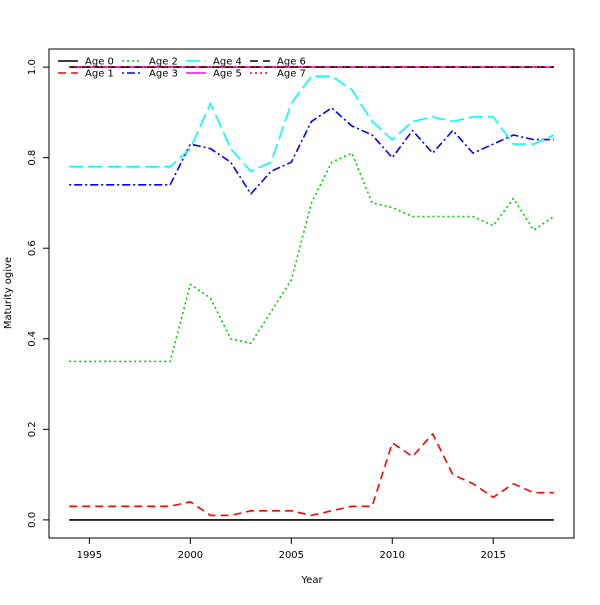 The image size is (600, 605). What do you see at coordinates (8, 293) in the screenshot?
I see `y-axis-title: Maturity ogive` at bounding box center [8, 293].